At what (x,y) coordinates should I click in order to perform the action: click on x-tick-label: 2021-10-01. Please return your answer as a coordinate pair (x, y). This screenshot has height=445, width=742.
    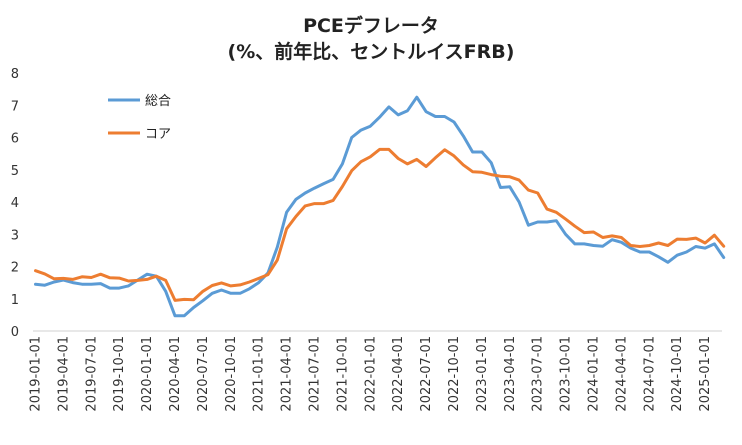
    Looking at the image, I should click on (342, 374).